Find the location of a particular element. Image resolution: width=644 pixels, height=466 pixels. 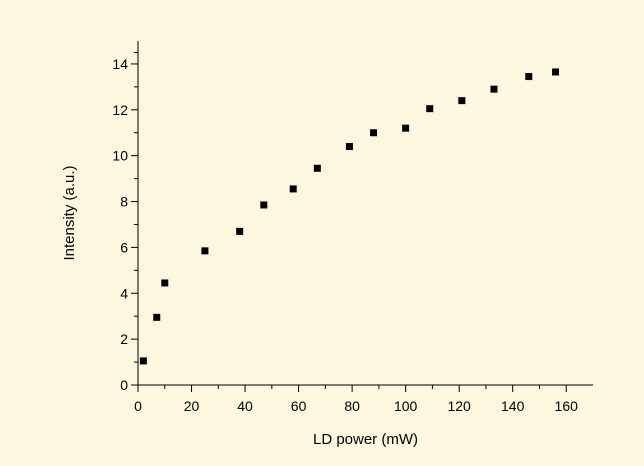

y-tick-label: 2 is located at coordinates (124, 339).